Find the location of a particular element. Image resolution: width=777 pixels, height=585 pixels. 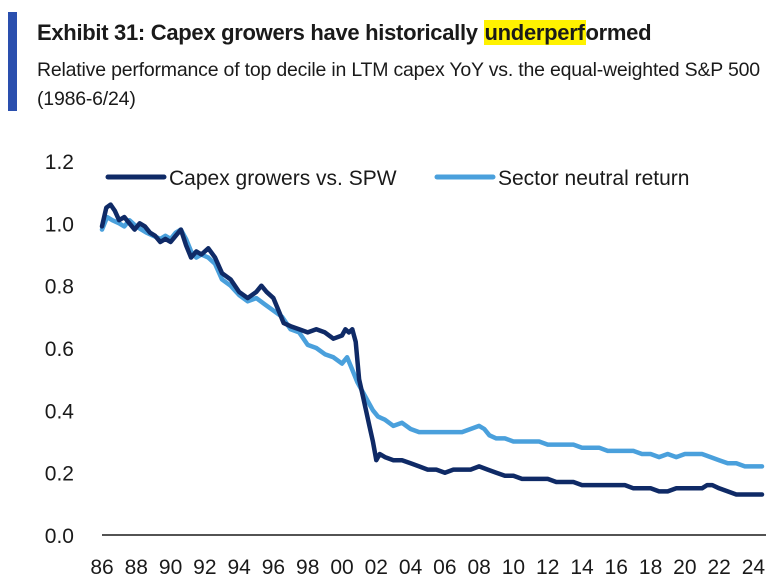

y-tick-label: 0.6 is located at coordinates (59, 349).